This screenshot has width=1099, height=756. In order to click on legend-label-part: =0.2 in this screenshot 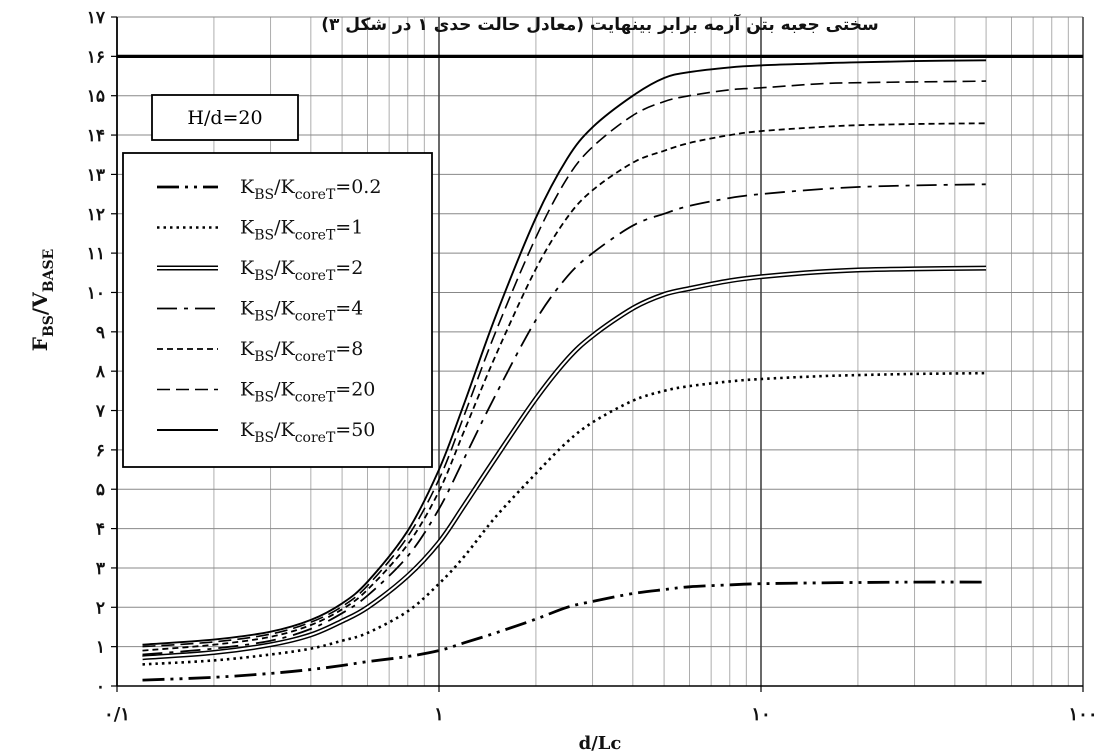, I will do `click(358, 187)`.